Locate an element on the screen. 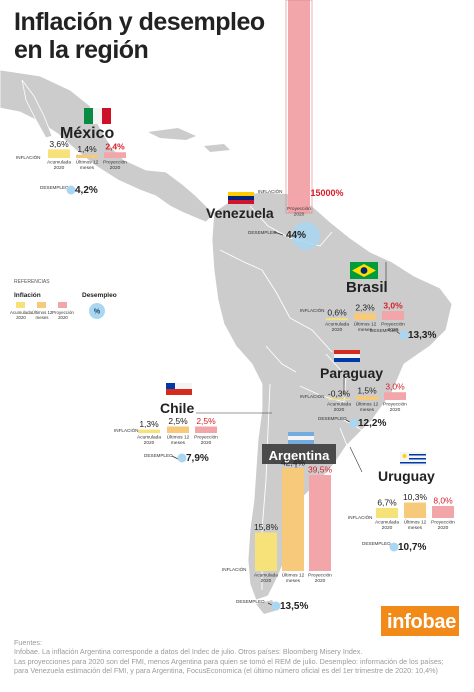  inflation-row-label-brasil: INFLACIÓN is located at coordinates (312, 310).